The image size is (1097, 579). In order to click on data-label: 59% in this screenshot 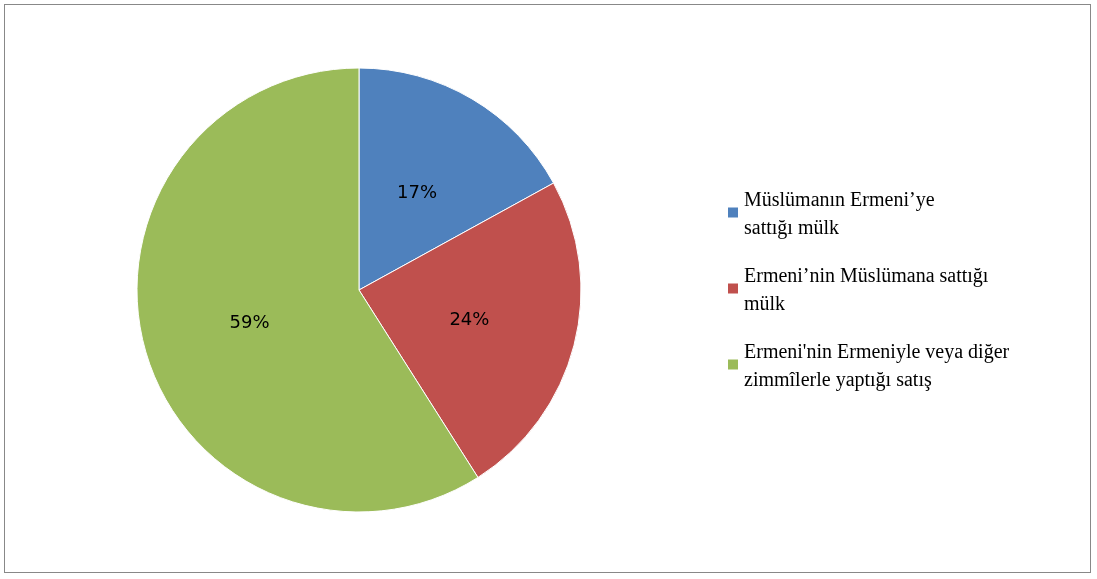, I will do `click(249, 322)`.